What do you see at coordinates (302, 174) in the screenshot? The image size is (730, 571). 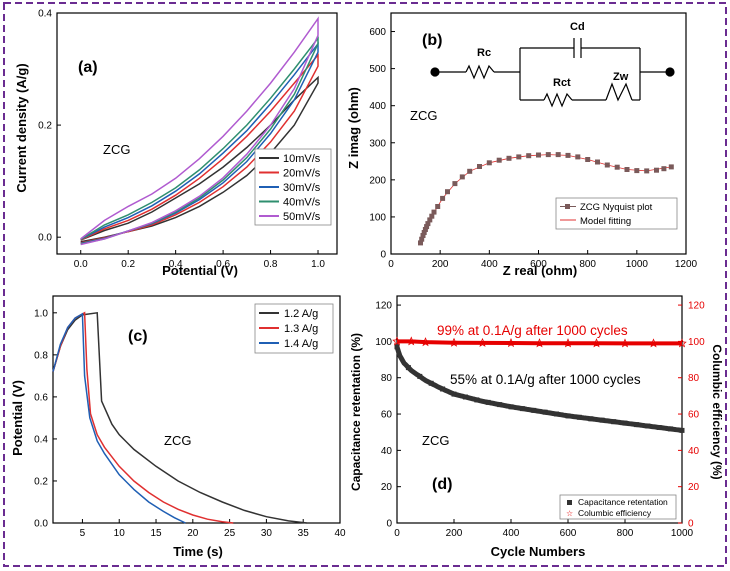 I see `legend-label: 20mV/s` at bounding box center [302, 174].